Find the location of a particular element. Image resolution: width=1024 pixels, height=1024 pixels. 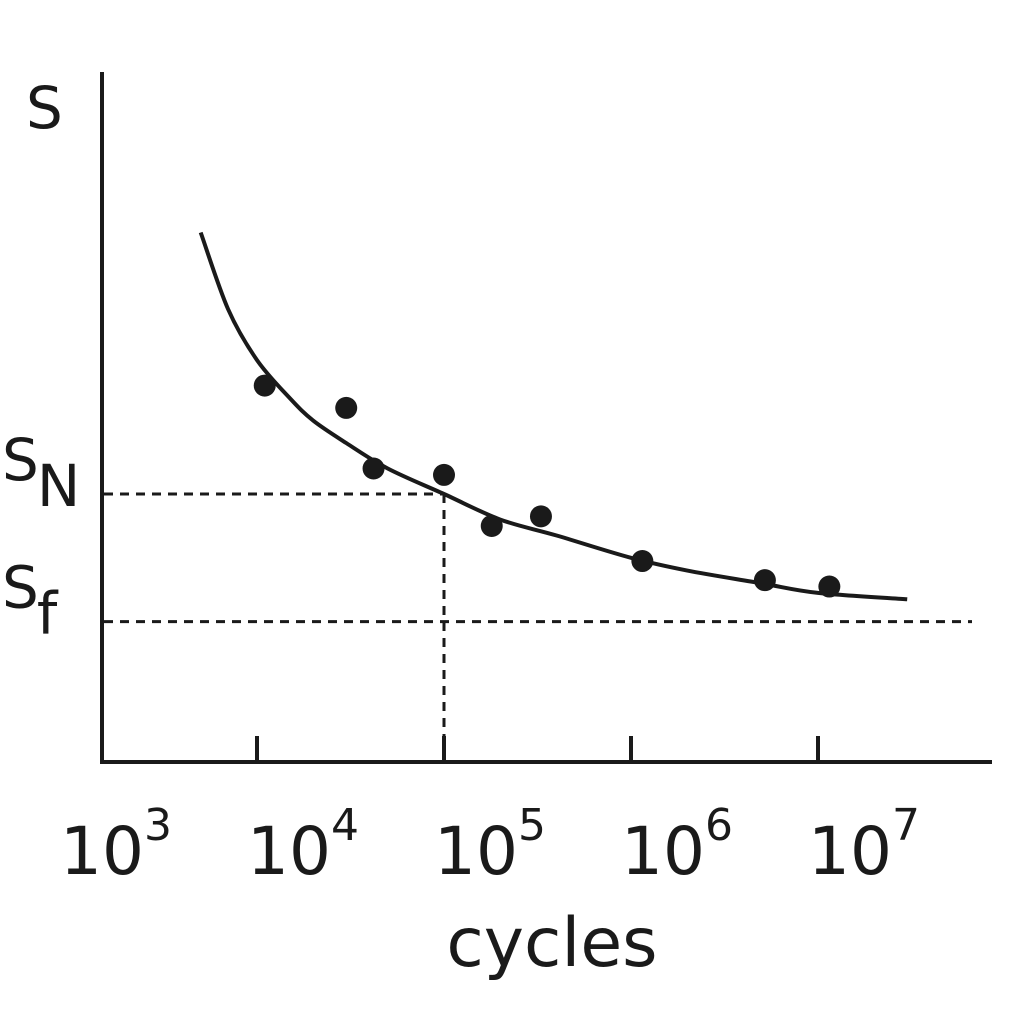

x-tick-labels: 10³ 10⁴ 10⁵ 10⁶ 10⁷ is located at coordinates (490, 845).